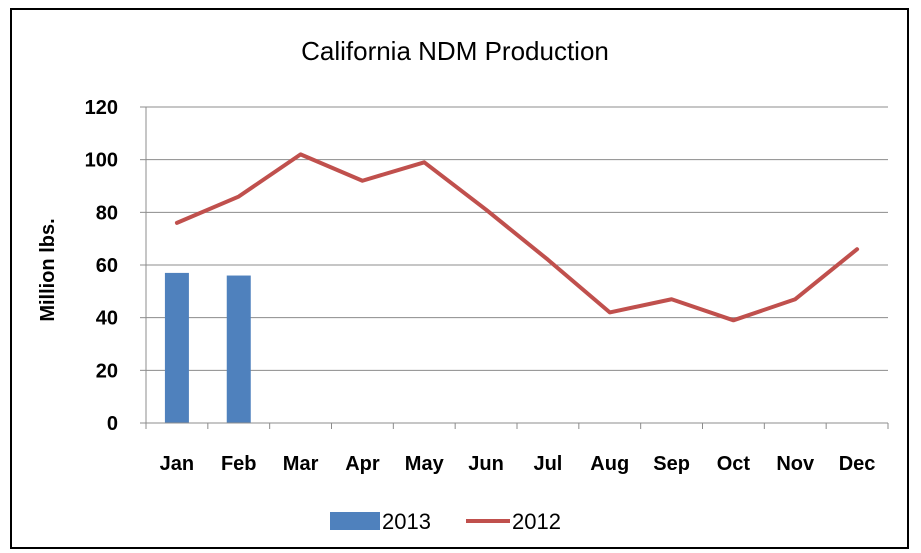  What do you see at coordinates (107, 319) in the screenshot?
I see `y-tick-label: 40` at bounding box center [107, 319].